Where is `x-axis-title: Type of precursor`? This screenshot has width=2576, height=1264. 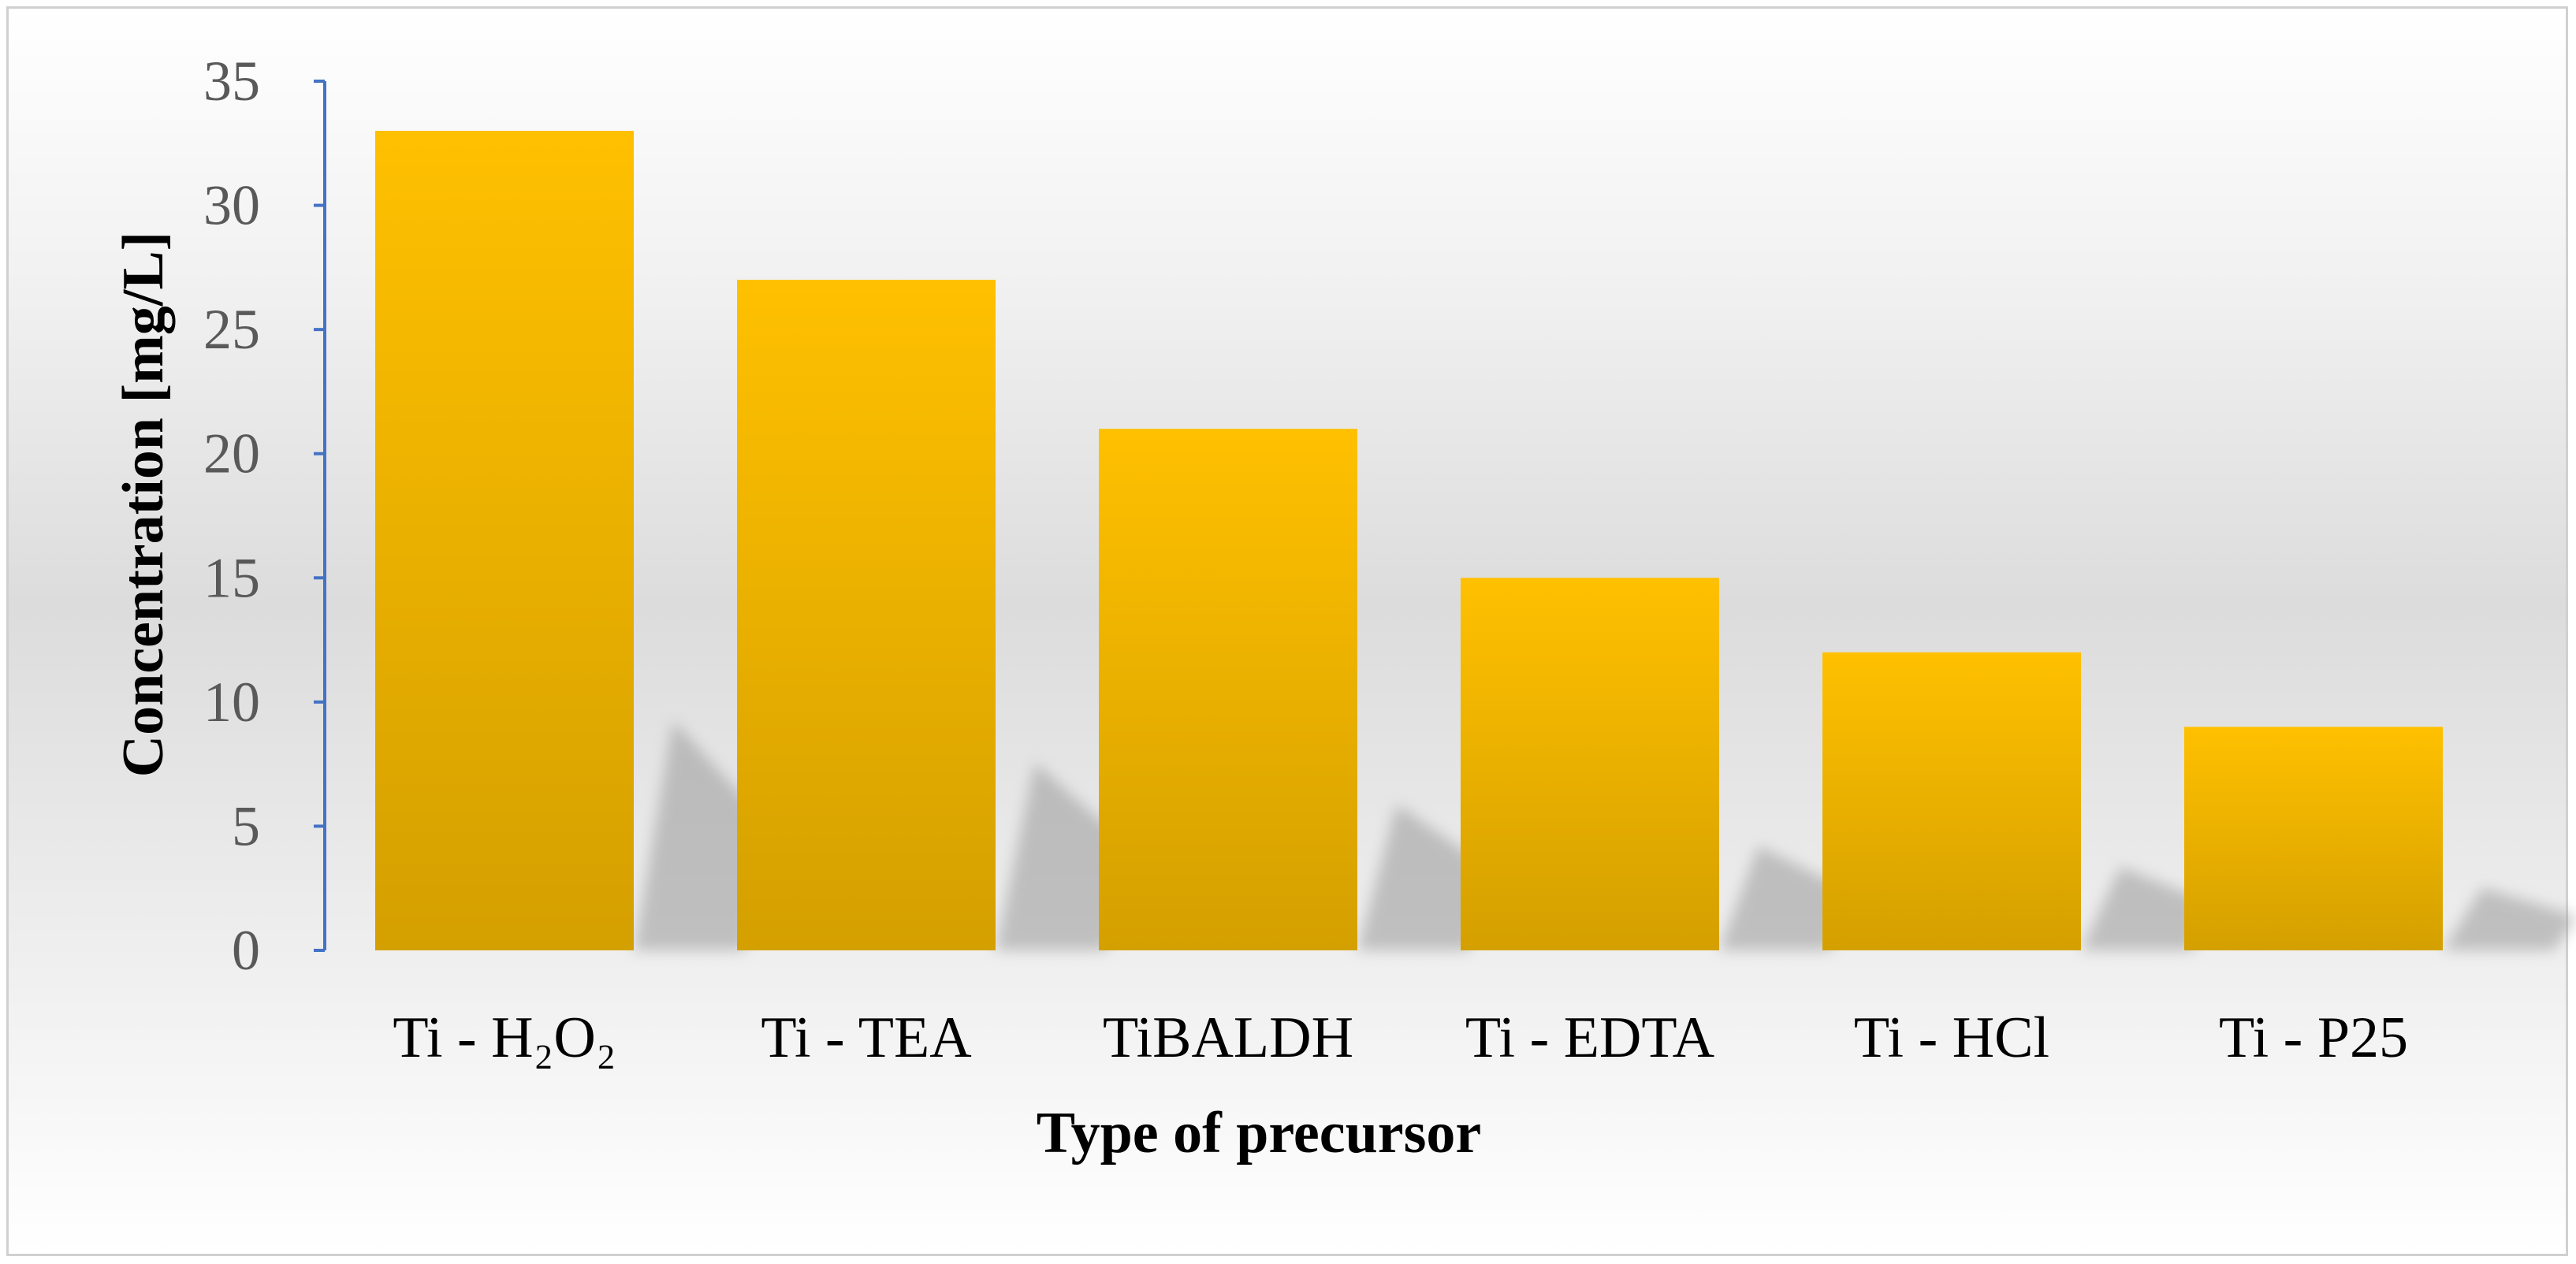 x-axis-title: Type of precursor is located at coordinates (1259, 1133).